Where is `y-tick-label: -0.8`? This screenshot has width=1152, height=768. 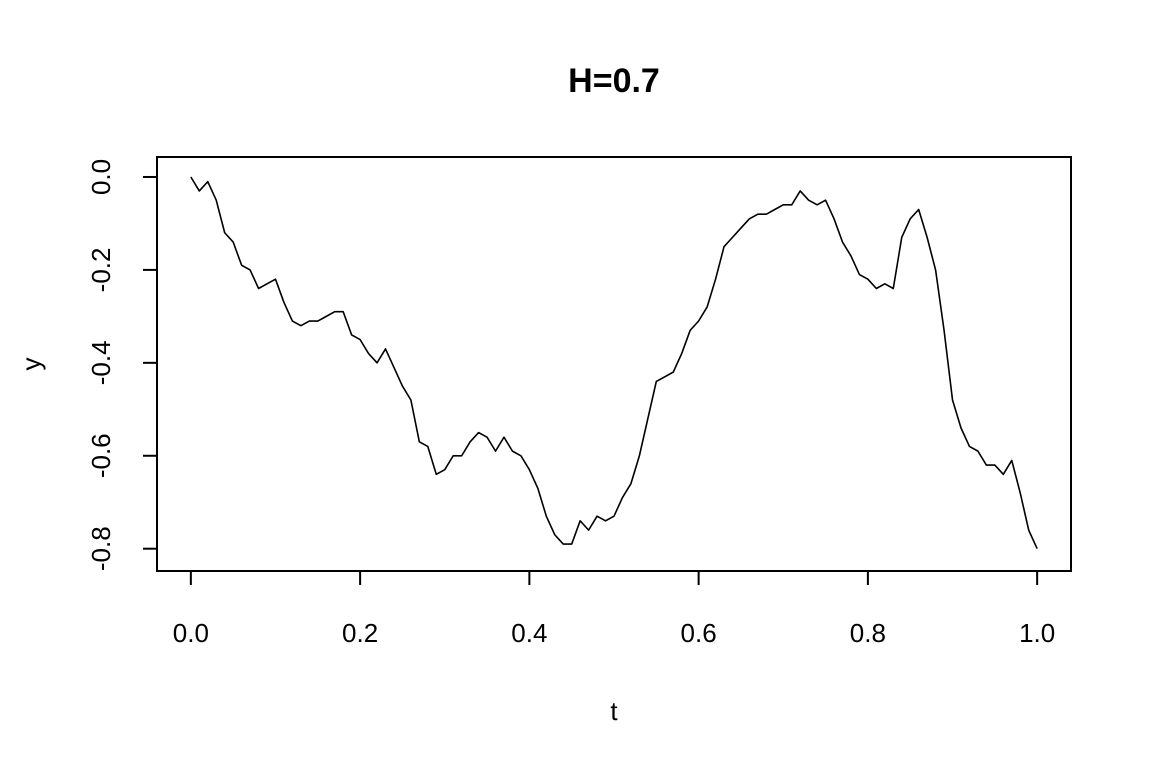
y-tick-label: -0.8 is located at coordinates (101, 548).